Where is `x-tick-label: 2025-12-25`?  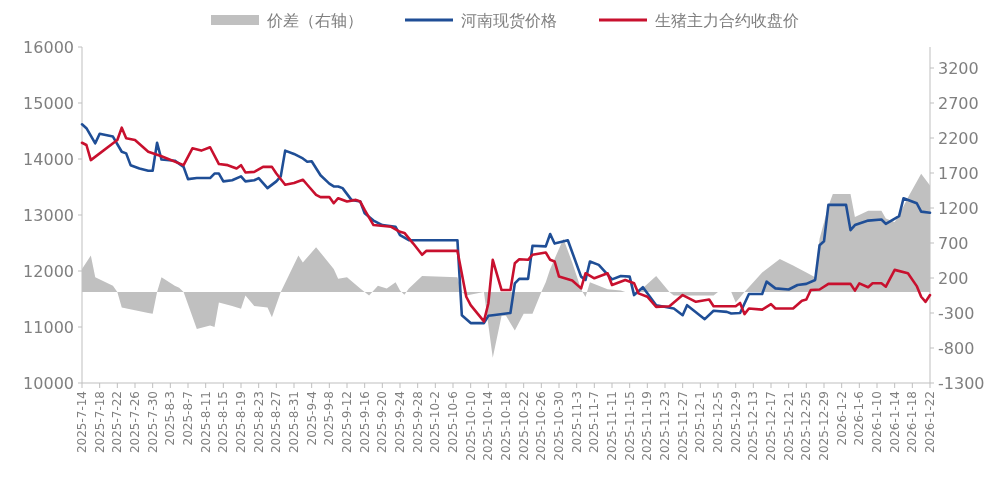 x-tick-label: 2025-12-25 is located at coordinates (806, 426).